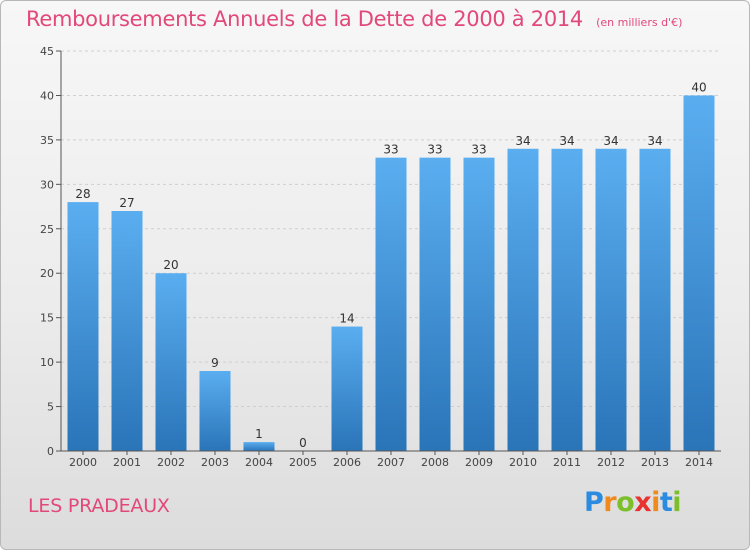 Image resolution: width=750 pixels, height=550 pixels. What do you see at coordinates (625, 502) in the screenshot?
I see `logo-letter: o` at bounding box center [625, 502].